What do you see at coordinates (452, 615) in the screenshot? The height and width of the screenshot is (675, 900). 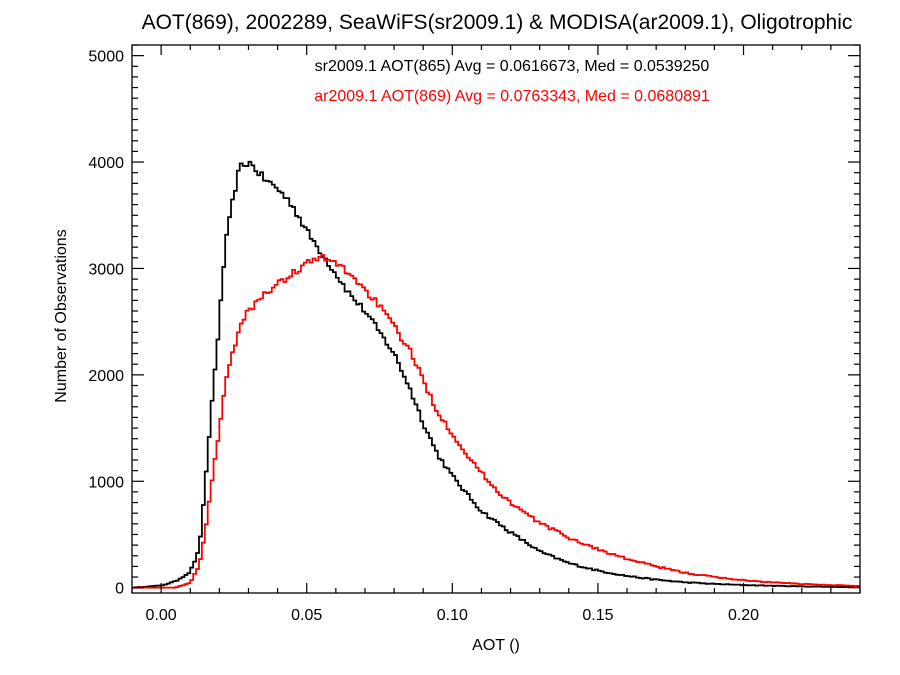 I see `x-tick-label: 0.10` at bounding box center [452, 615].